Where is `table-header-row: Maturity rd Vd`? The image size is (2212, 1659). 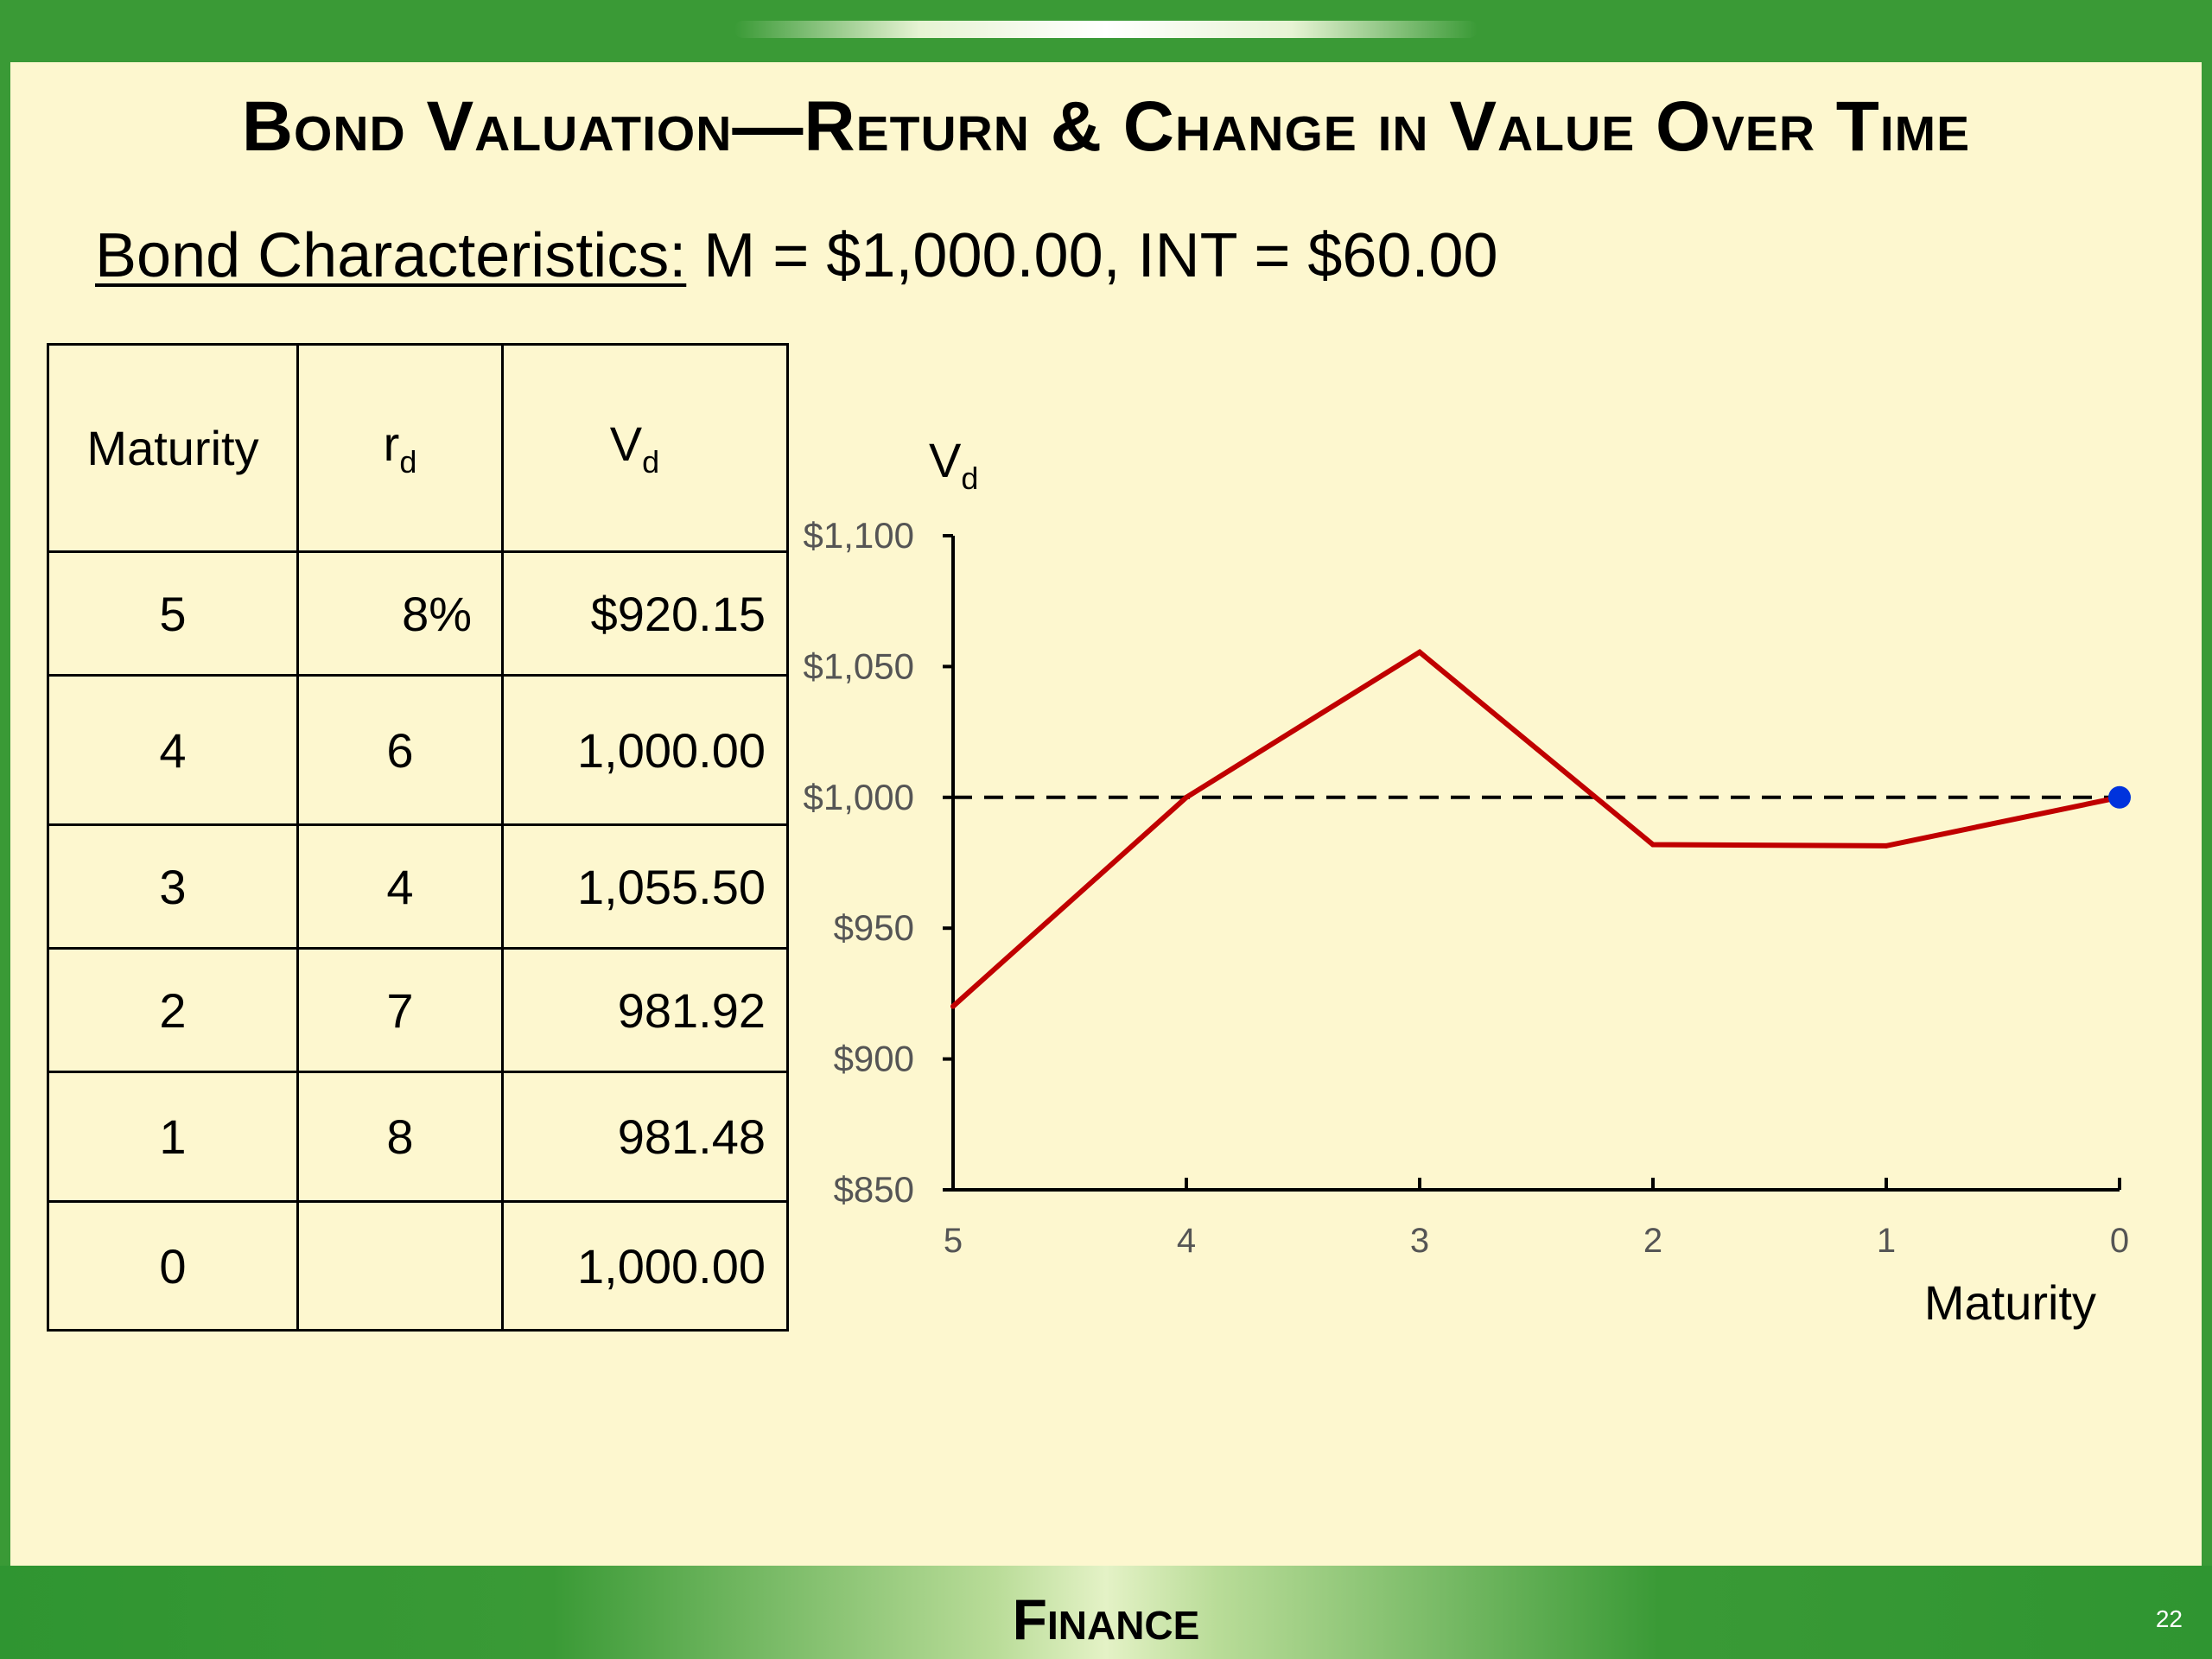
table-header-row: Maturity rd Vd is located at coordinates (418, 448).